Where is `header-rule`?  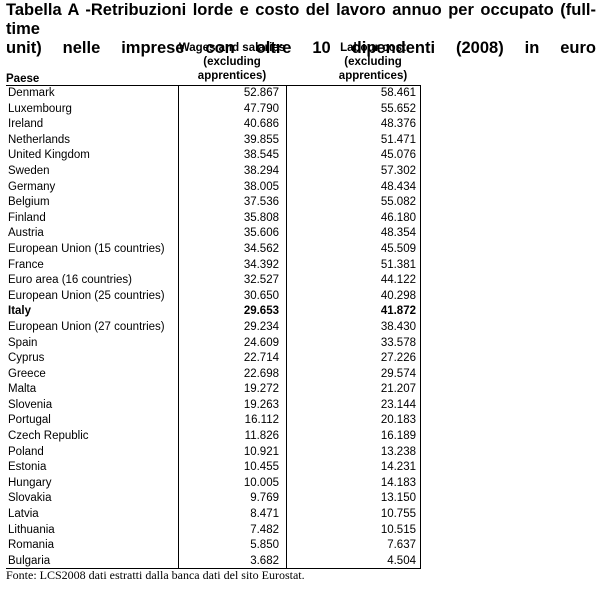 header-rule is located at coordinates (213, 85).